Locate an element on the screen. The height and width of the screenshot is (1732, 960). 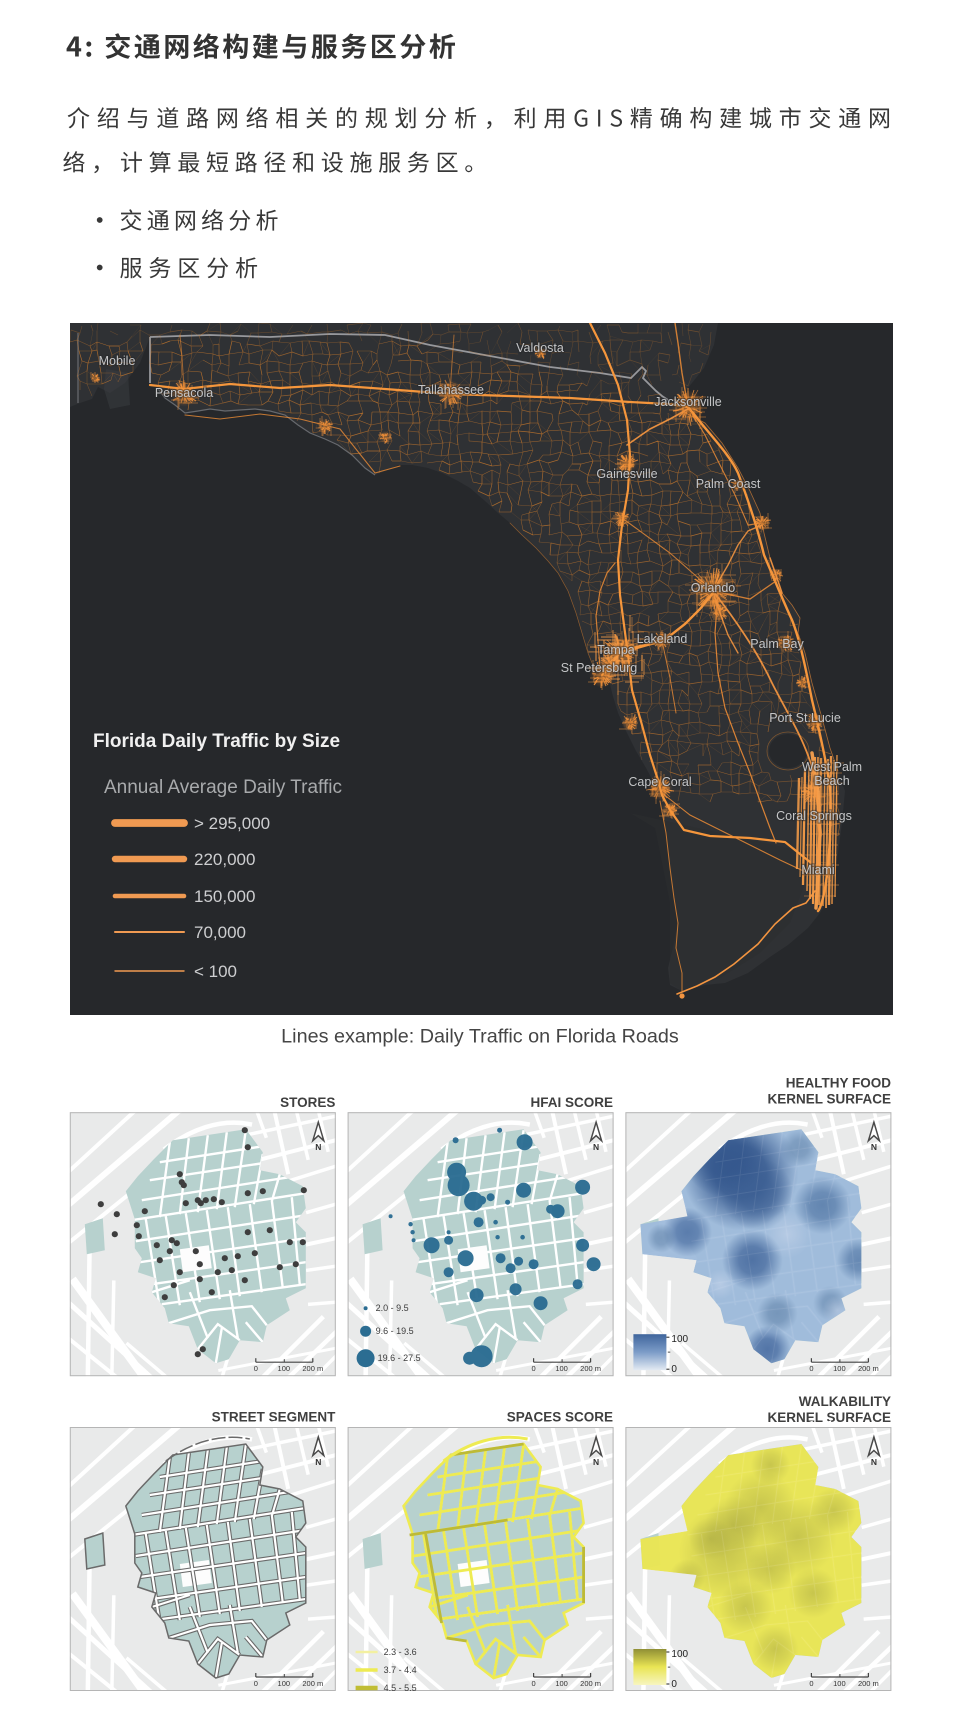
svg-text: 70,000 is located at coordinates (220, 932).